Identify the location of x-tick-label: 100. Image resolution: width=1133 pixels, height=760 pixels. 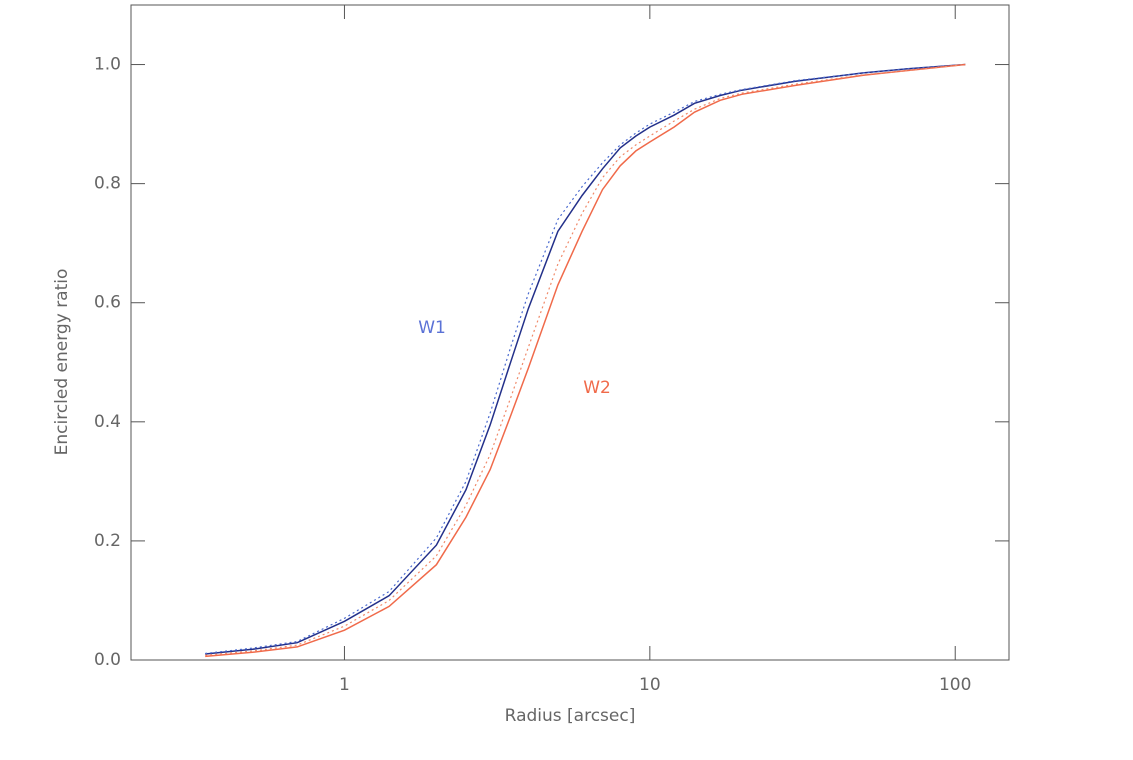
(955, 685).